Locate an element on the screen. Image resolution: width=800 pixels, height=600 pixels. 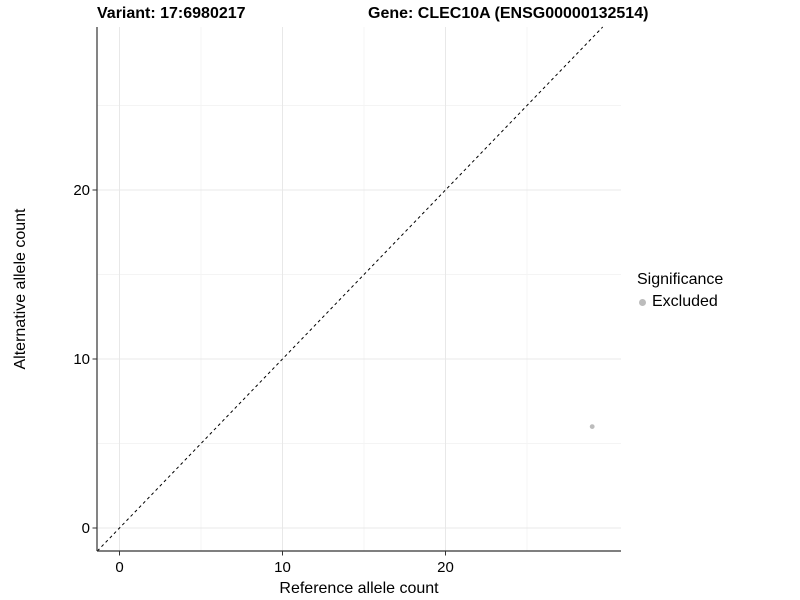
data-point is located at coordinates (592, 426).